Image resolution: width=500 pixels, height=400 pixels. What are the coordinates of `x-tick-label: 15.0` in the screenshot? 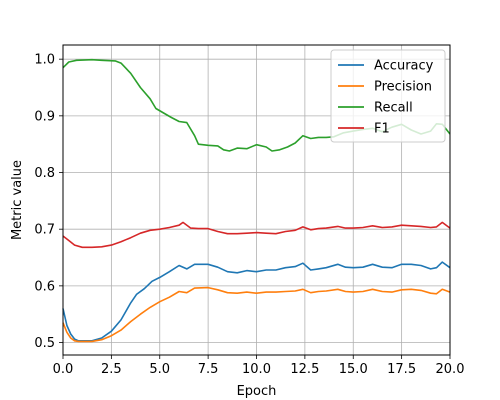 It's located at (353, 369).